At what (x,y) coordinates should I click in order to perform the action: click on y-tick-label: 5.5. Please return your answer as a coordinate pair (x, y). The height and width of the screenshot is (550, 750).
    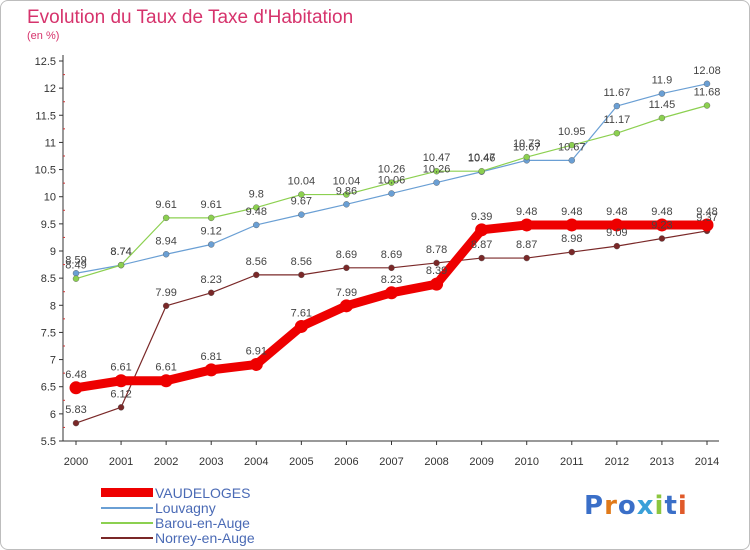
    Looking at the image, I should click on (48, 442).